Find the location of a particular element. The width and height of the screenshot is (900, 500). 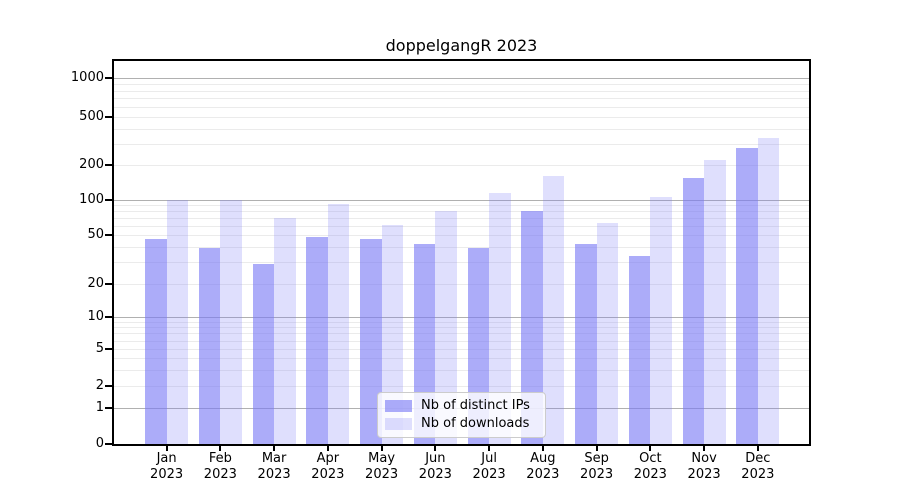

bar-distinct-ips-aug is located at coordinates (532, 327).